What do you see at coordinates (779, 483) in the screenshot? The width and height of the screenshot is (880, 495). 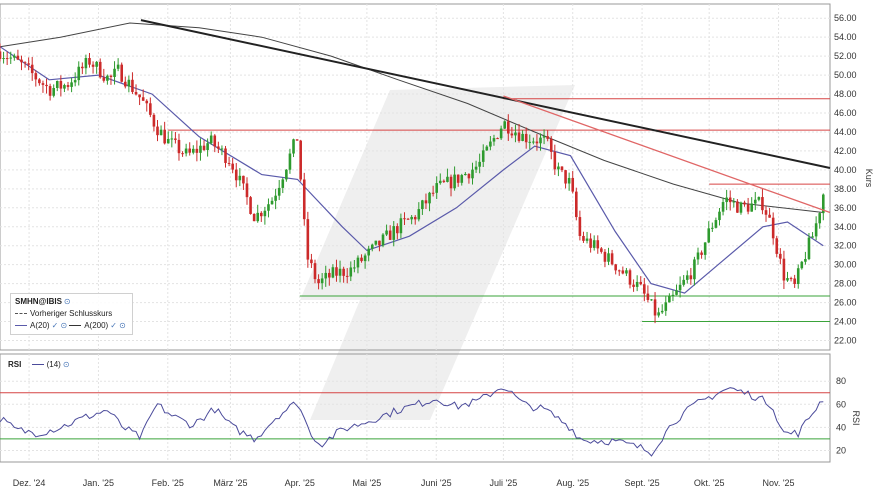 I see `x-tick-label: Nov. '25` at bounding box center [779, 483].